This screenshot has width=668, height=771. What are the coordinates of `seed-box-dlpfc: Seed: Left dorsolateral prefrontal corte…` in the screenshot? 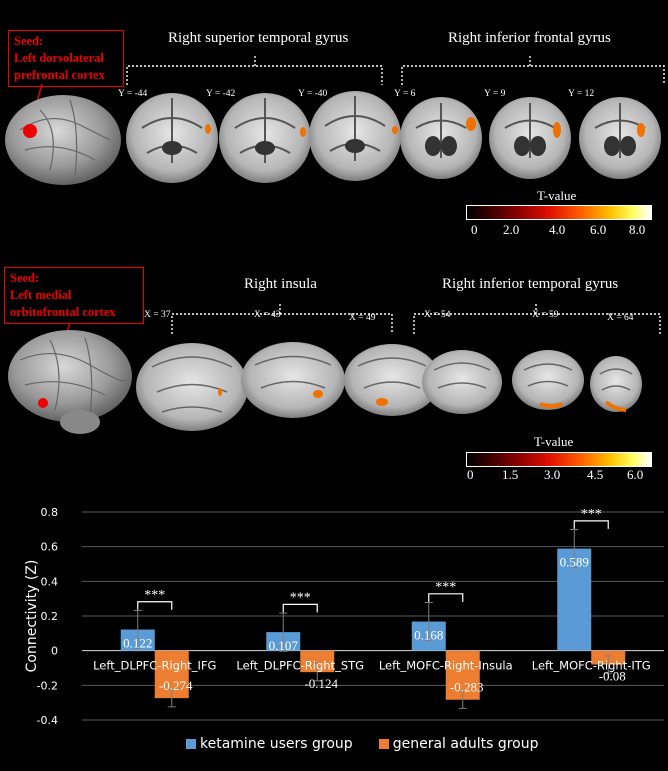 It's located at (66, 58).